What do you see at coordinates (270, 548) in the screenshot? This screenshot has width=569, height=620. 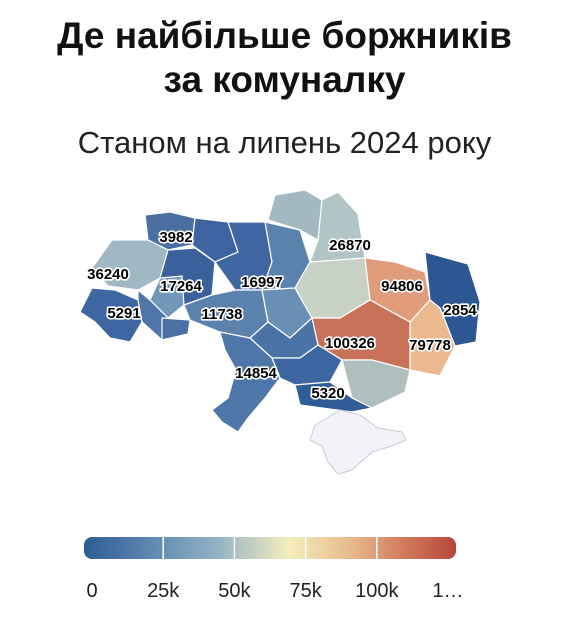 I see `legend-color-bar` at bounding box center [270, 548].